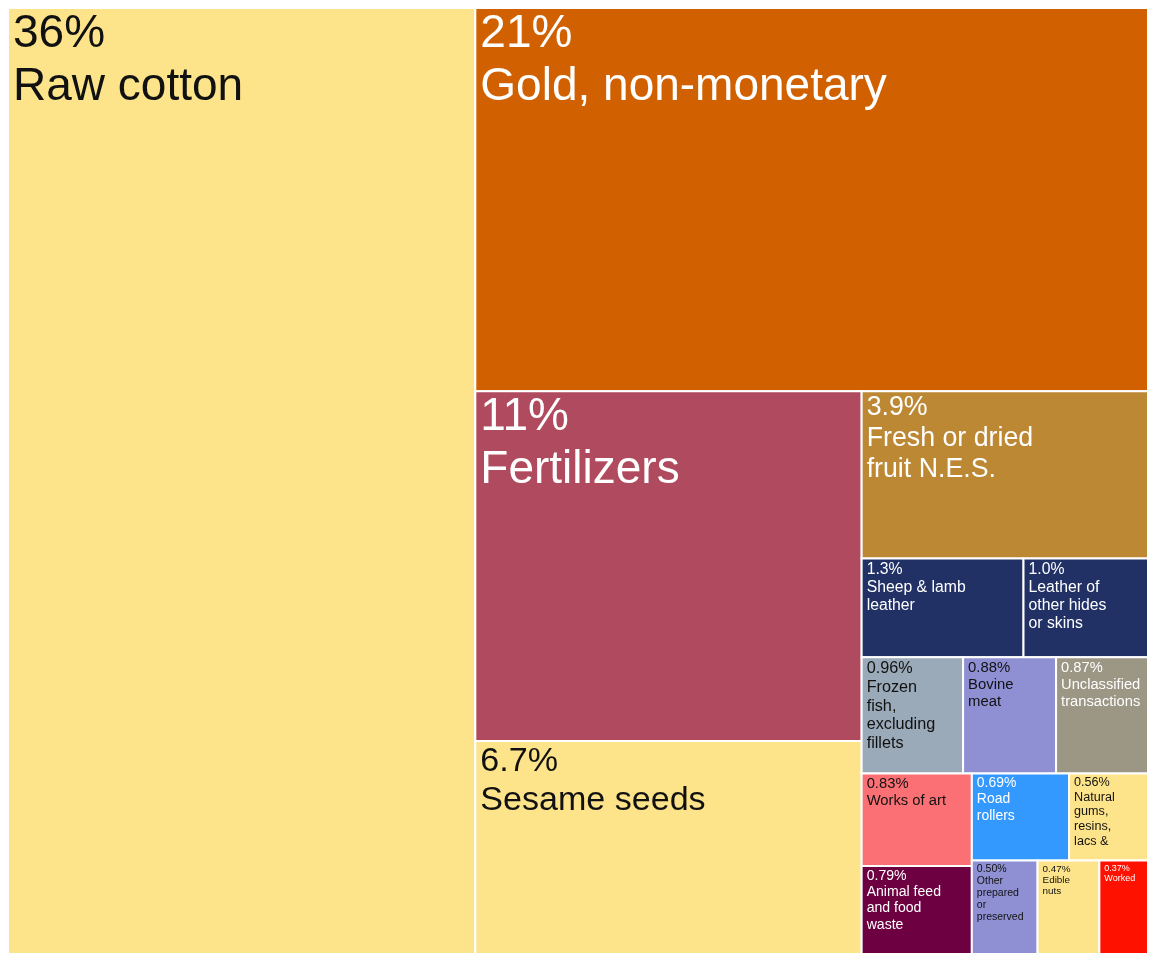 The width and height of the screenshot is (1156, 962). Describe the element at coordinates (1000, 897) in the screenshot. I see `category-label: Other prepared or preserved` at that location.